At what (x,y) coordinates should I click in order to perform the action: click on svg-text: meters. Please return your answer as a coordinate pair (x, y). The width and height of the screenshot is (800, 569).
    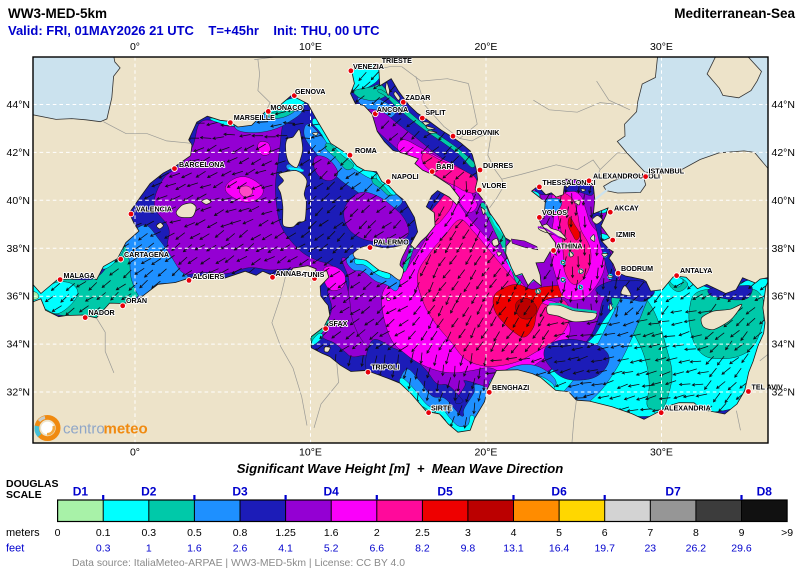
    Looking at the image, I should click on (23, 533).